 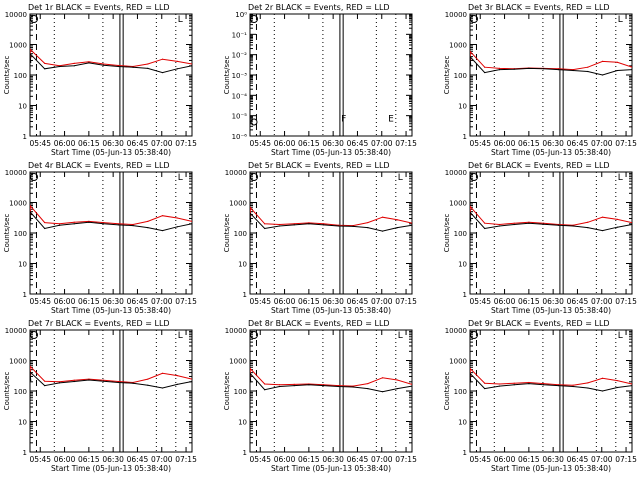 What do you see at coordinates (89, 301) in the screenshot?
I see `x-tick-label: 06:15` at bounding box center [89, 301].